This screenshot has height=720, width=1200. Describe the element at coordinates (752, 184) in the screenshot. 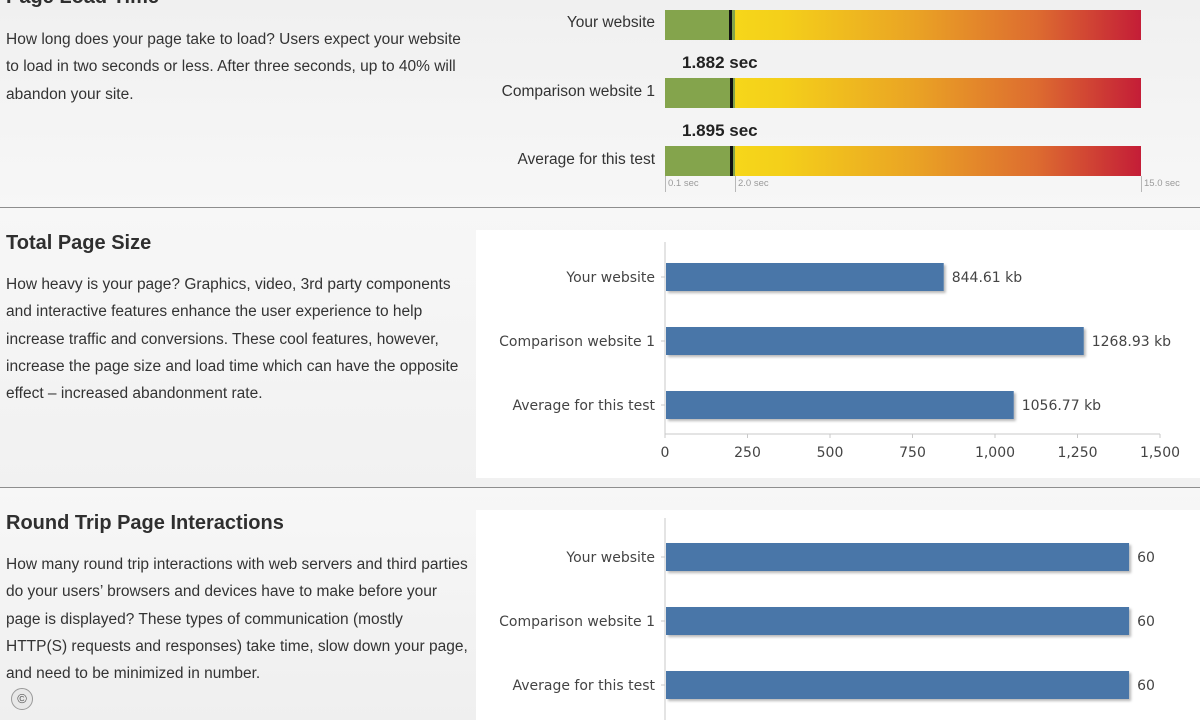

I see `speed-axis-tick-1: 2.0 sec` at that location.